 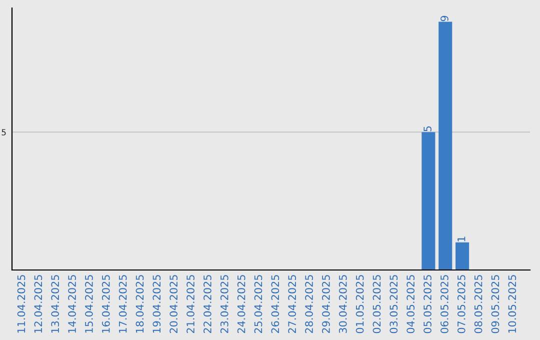 What do you see at coordinates (72, 304) in the screenshot?
I see `x-tick-label: 14.04.2025` at bounding box center [72, 304].